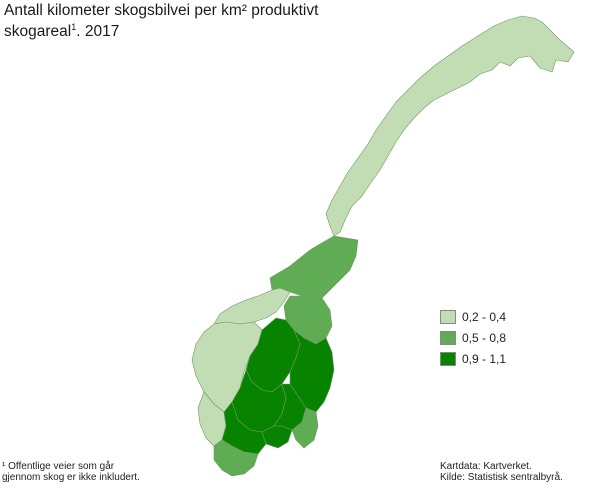 This screenshot has height=488, width=610. What do you see at coordinates (98, 32) in the screenshot?
I see `title-line-2-suffix: . 2017` at bounding box center [98, 32].